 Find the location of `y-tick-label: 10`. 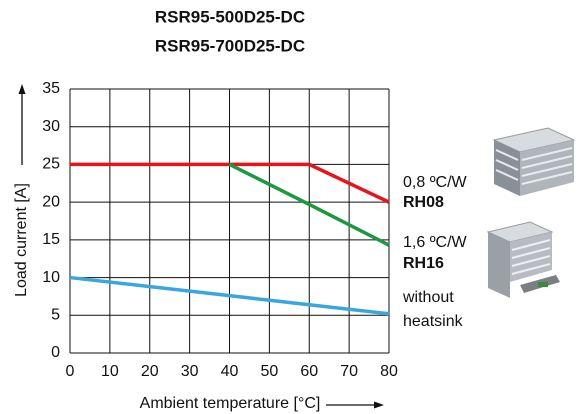

y-tick-label: 10 is located at coordinates (51, 277).